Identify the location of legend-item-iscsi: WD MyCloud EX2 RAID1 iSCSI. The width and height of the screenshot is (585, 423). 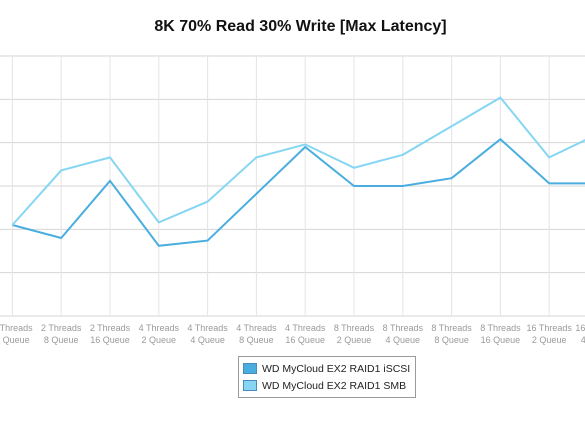
(327, 368).